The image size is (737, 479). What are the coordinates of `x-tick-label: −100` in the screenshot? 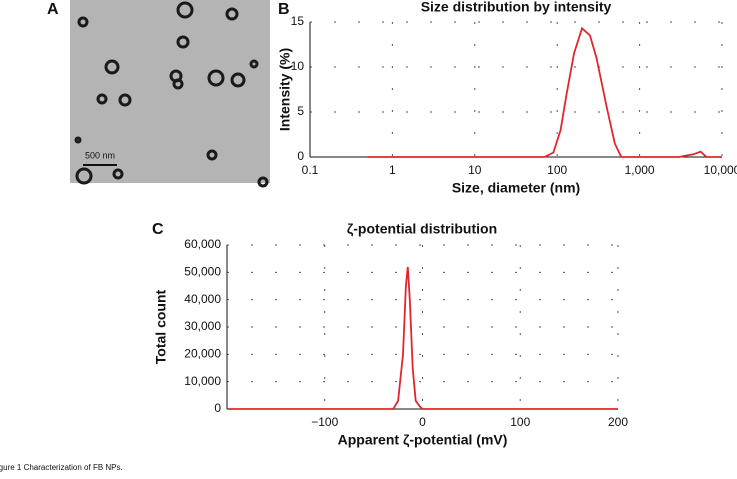 It's located at (324, 422).